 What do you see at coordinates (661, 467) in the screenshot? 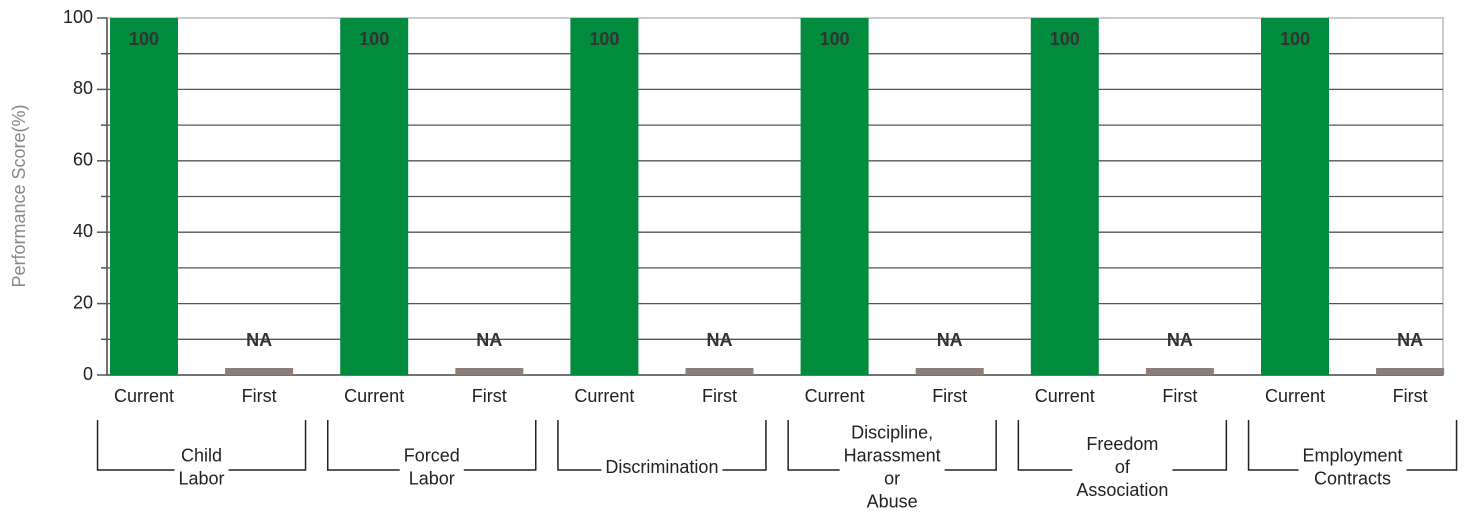
I see `group-label: Discrimination` at bounding box center [661, 467].